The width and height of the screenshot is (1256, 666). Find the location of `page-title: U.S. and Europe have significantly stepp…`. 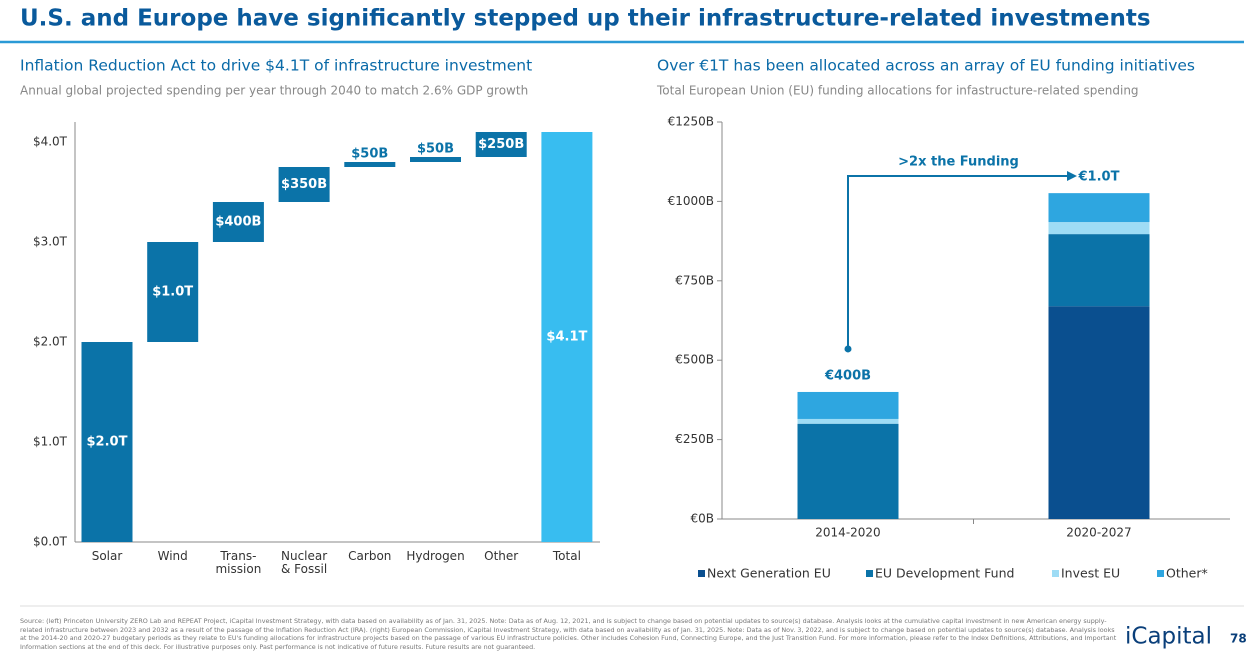

page-title: U.S. and Europe have significantly stepp… is located at coordinates (585, 19).